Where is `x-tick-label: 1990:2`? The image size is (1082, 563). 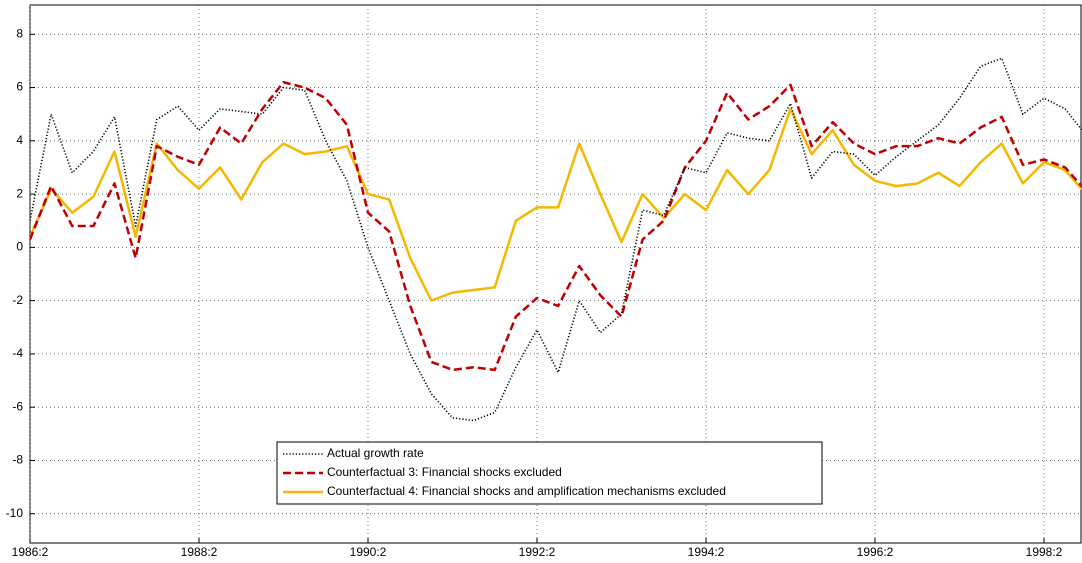
x-tick-label: 1990:2 is located at coordinates (368, 552).